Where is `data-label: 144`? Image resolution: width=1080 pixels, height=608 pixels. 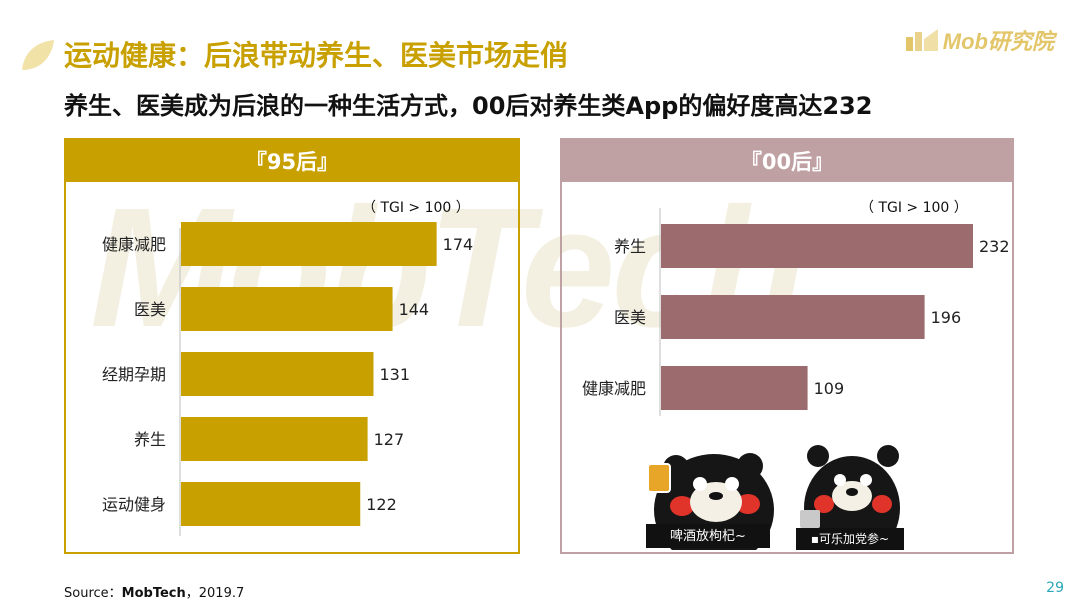
data-label: 144 is located at coordinates (414, 309).